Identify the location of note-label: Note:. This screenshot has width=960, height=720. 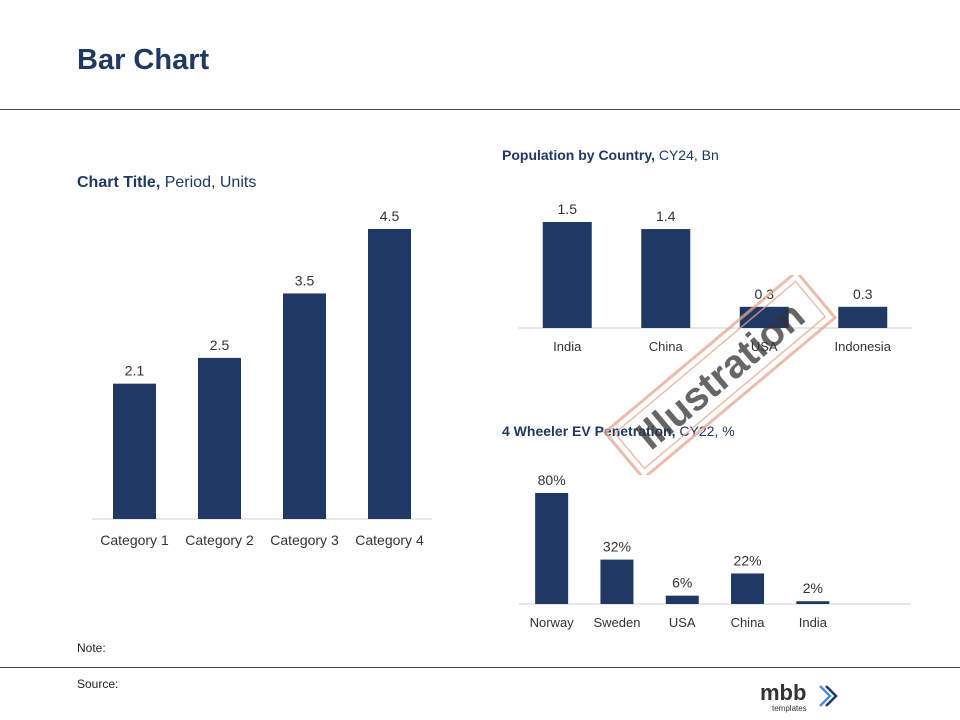
(91, 648).